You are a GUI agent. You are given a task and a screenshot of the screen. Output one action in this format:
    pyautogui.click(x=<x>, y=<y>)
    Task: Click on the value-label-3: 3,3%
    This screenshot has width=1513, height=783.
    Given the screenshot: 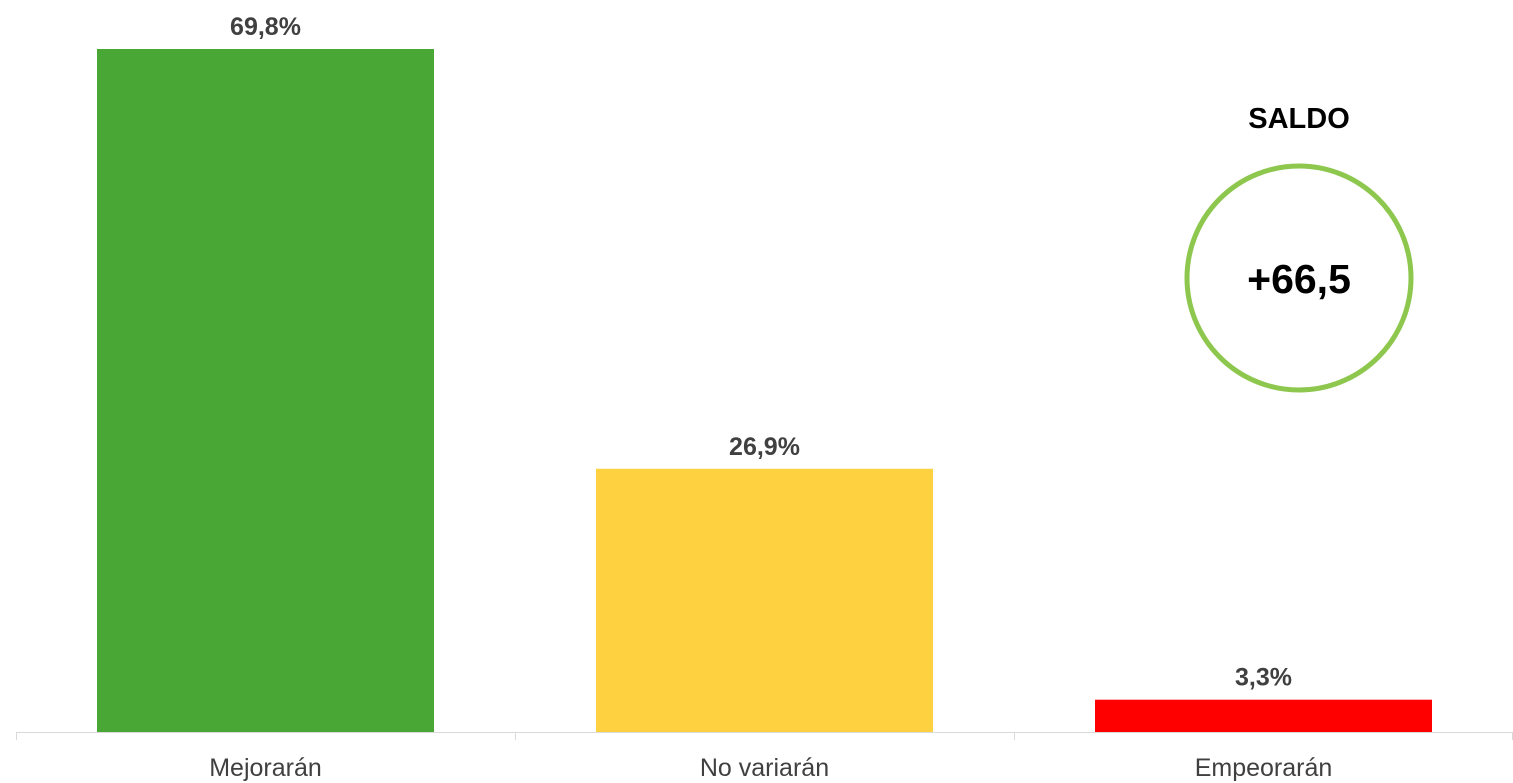 What is the action you would take?
    pyautogui.click(x=1263, y=678)
    